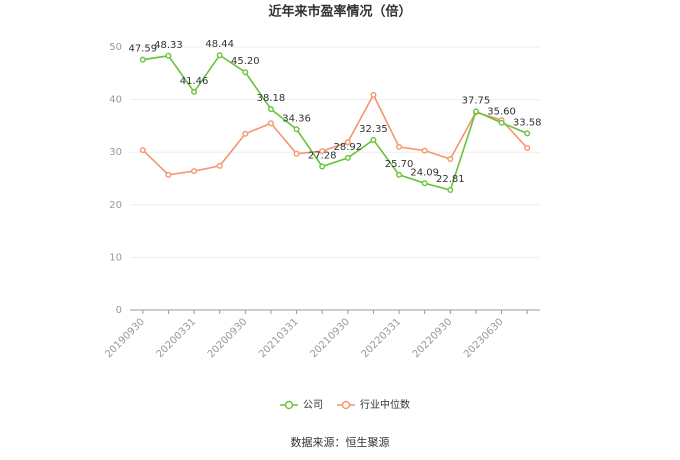 The height and width of the screenshot is (460, 680). What do you see at coordinates (279, 338) in the screenshot?
I see `x-tick-label: 20210331` at bounding box center [279, 338].